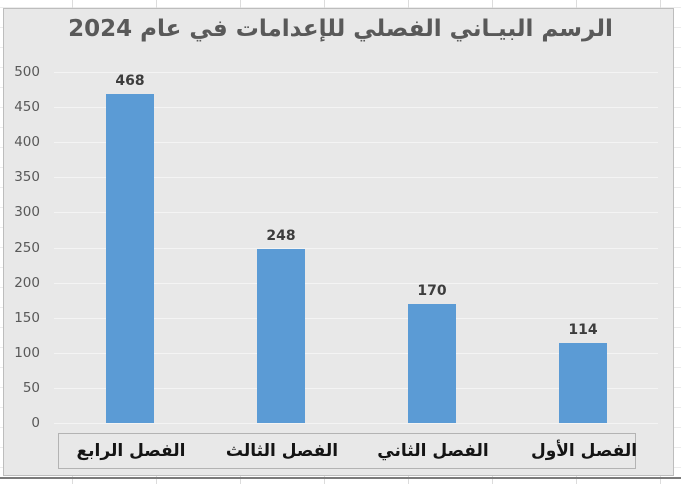  Describe the element at coordinates (340, 478) in the screenshot. I see `window-bottom-border` at that location.